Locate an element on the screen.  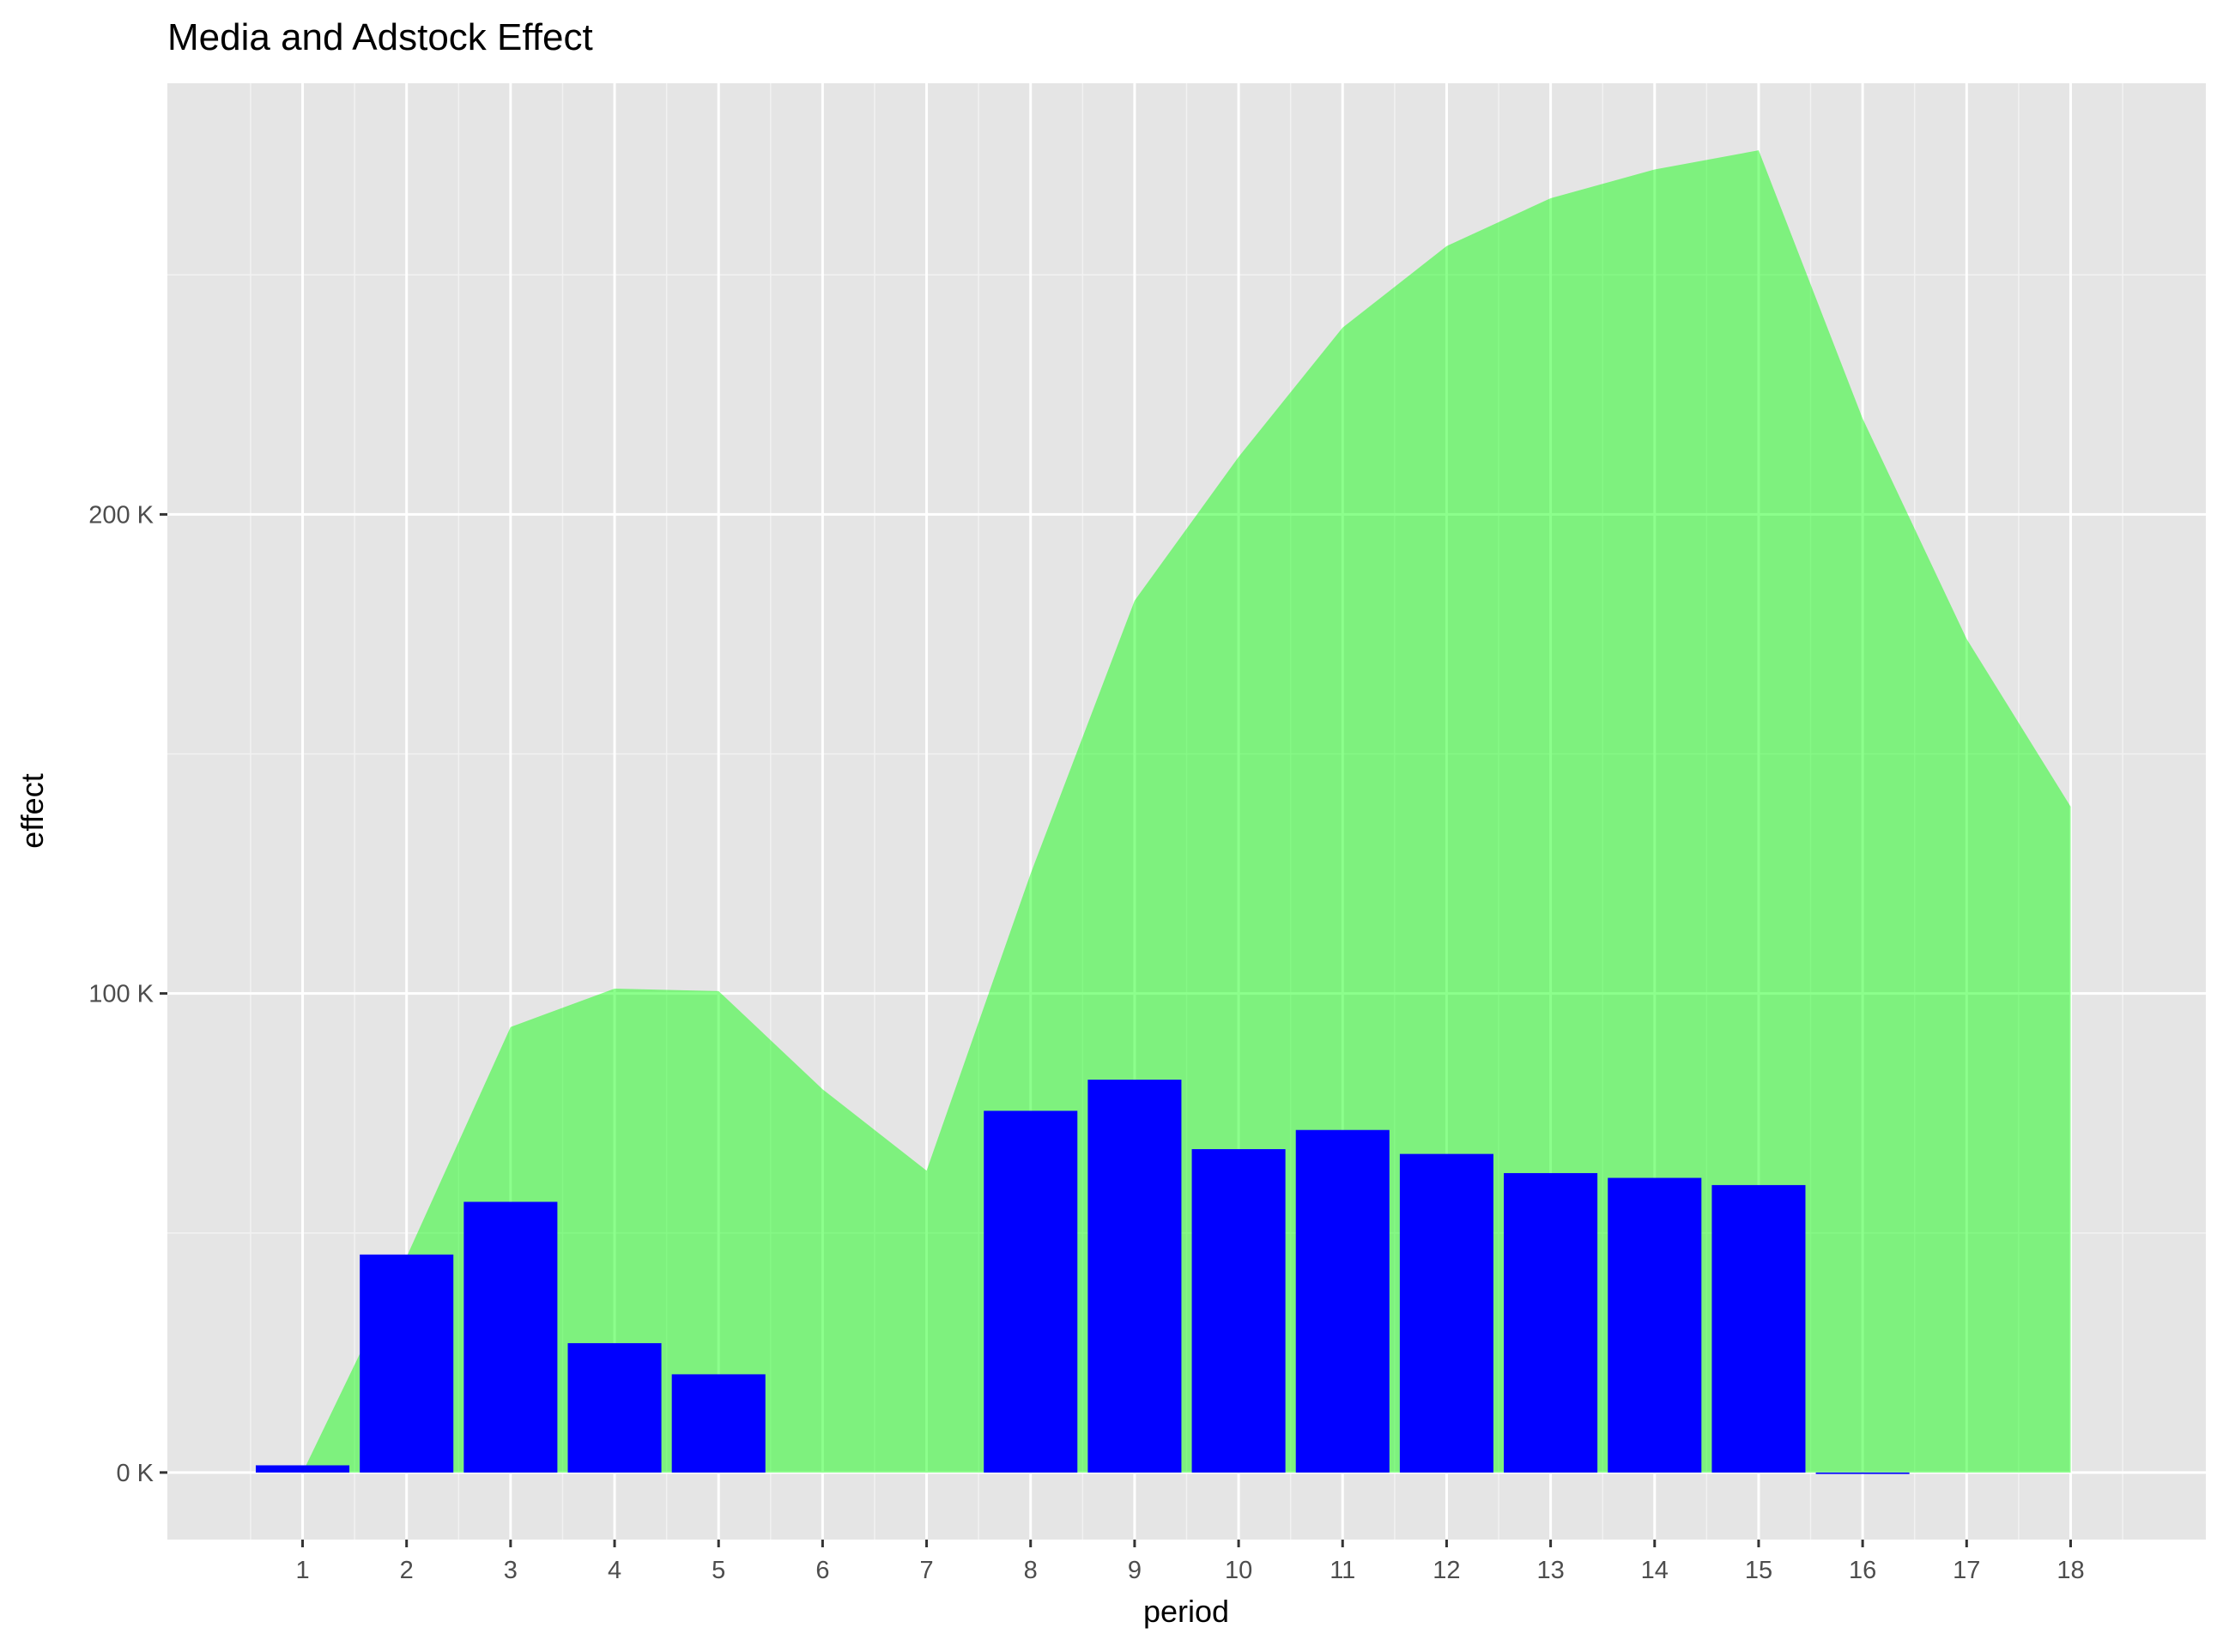
x-tick-label: 10 is located at coordinates (1238, 1570).